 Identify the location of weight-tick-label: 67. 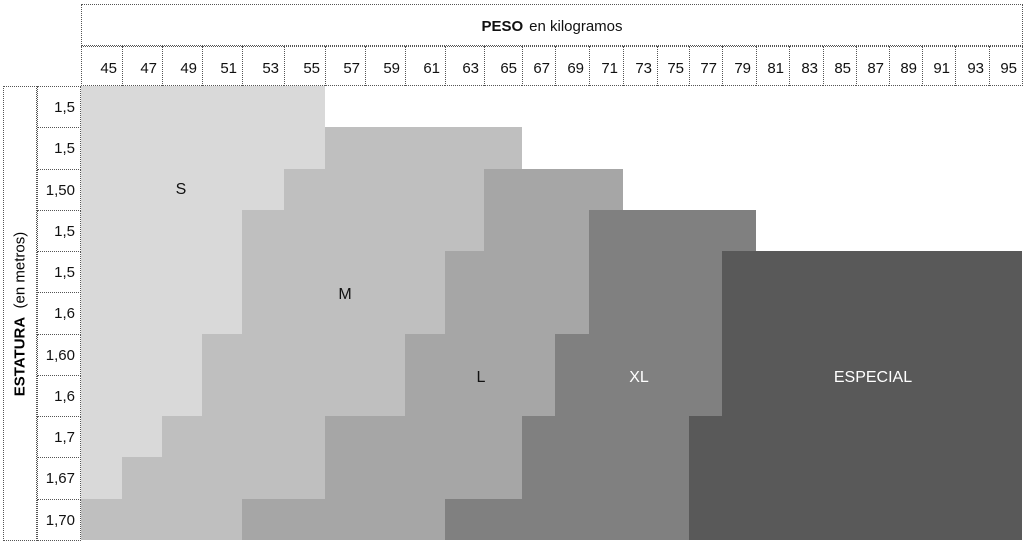
(538, 66).